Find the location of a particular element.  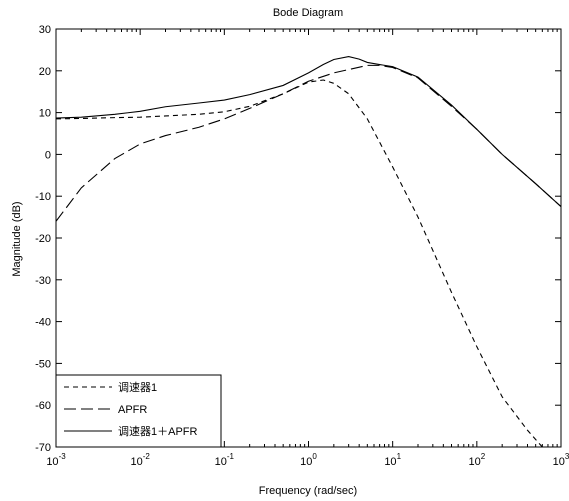

x-tick-label: 10⁻³ is located at coordinates (56, 460).